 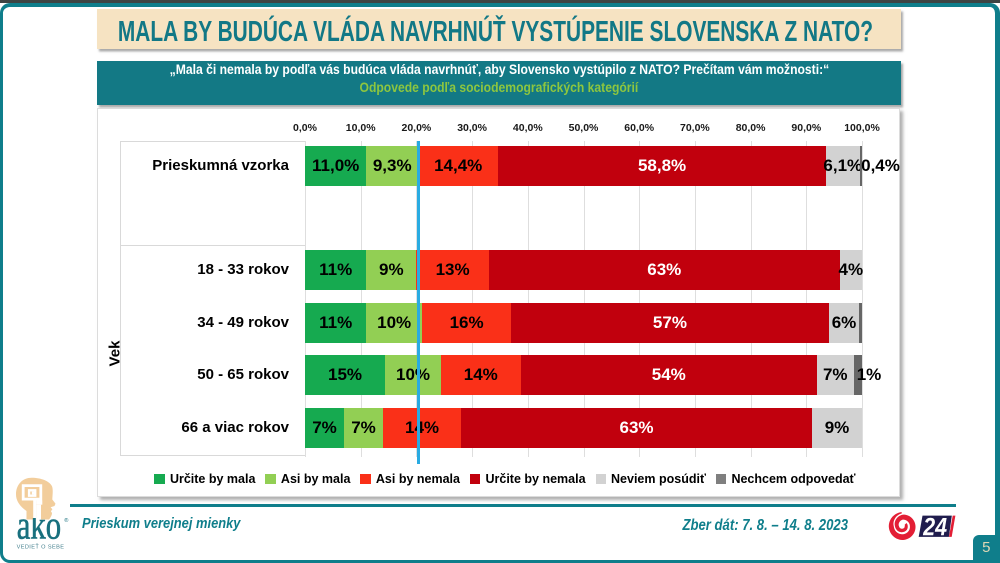 I want to click on svg-text: ako, so click(x=39, y=525).